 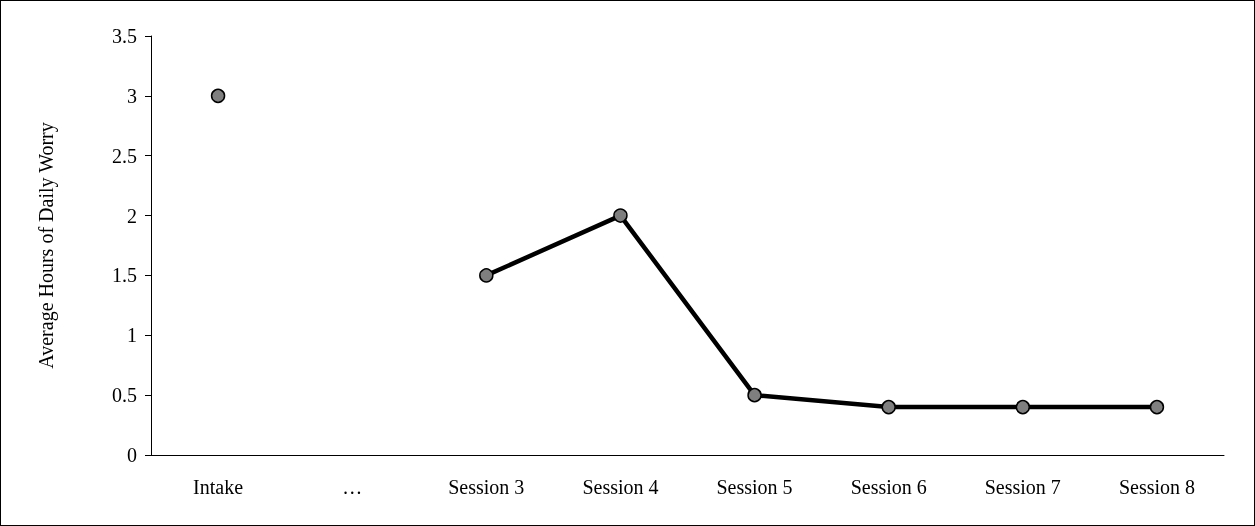 What do you see at coordinates (124, 275) in the screenshot?
I see `y-tick-label: 1.5` at bounding box center [124, 275].